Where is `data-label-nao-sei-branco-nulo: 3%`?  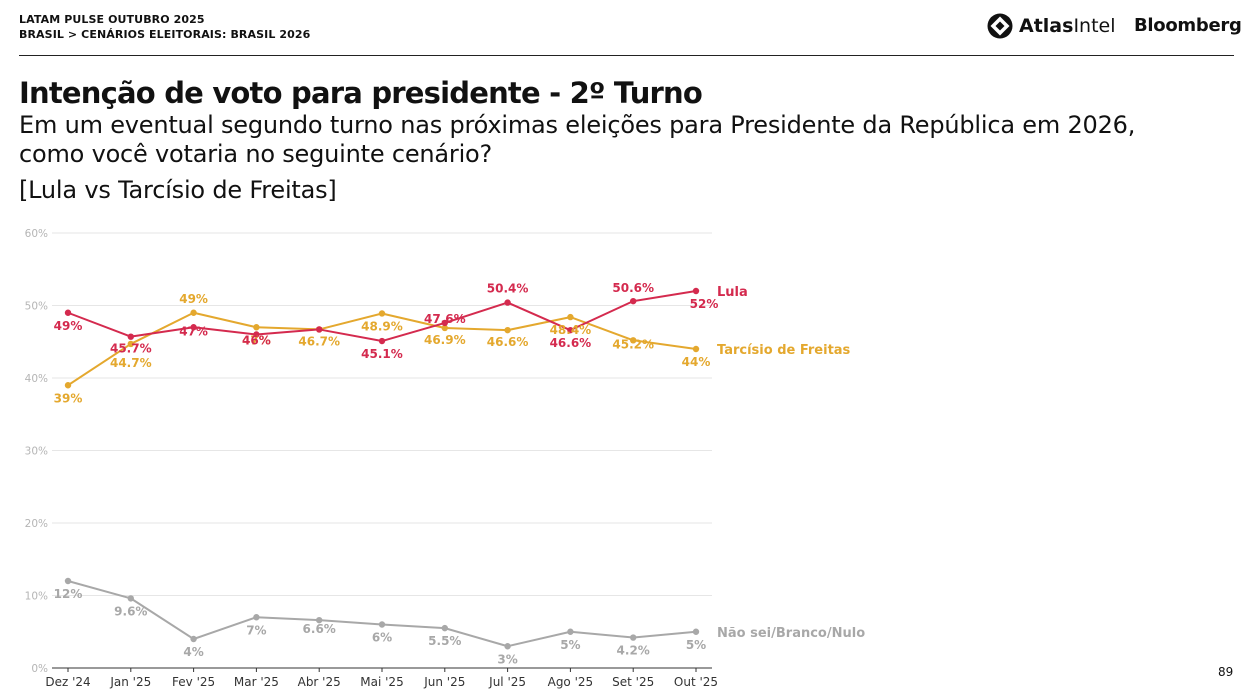
data-label-nao-sei-branco-nulo: 3% is located at coordinates (507, 659).